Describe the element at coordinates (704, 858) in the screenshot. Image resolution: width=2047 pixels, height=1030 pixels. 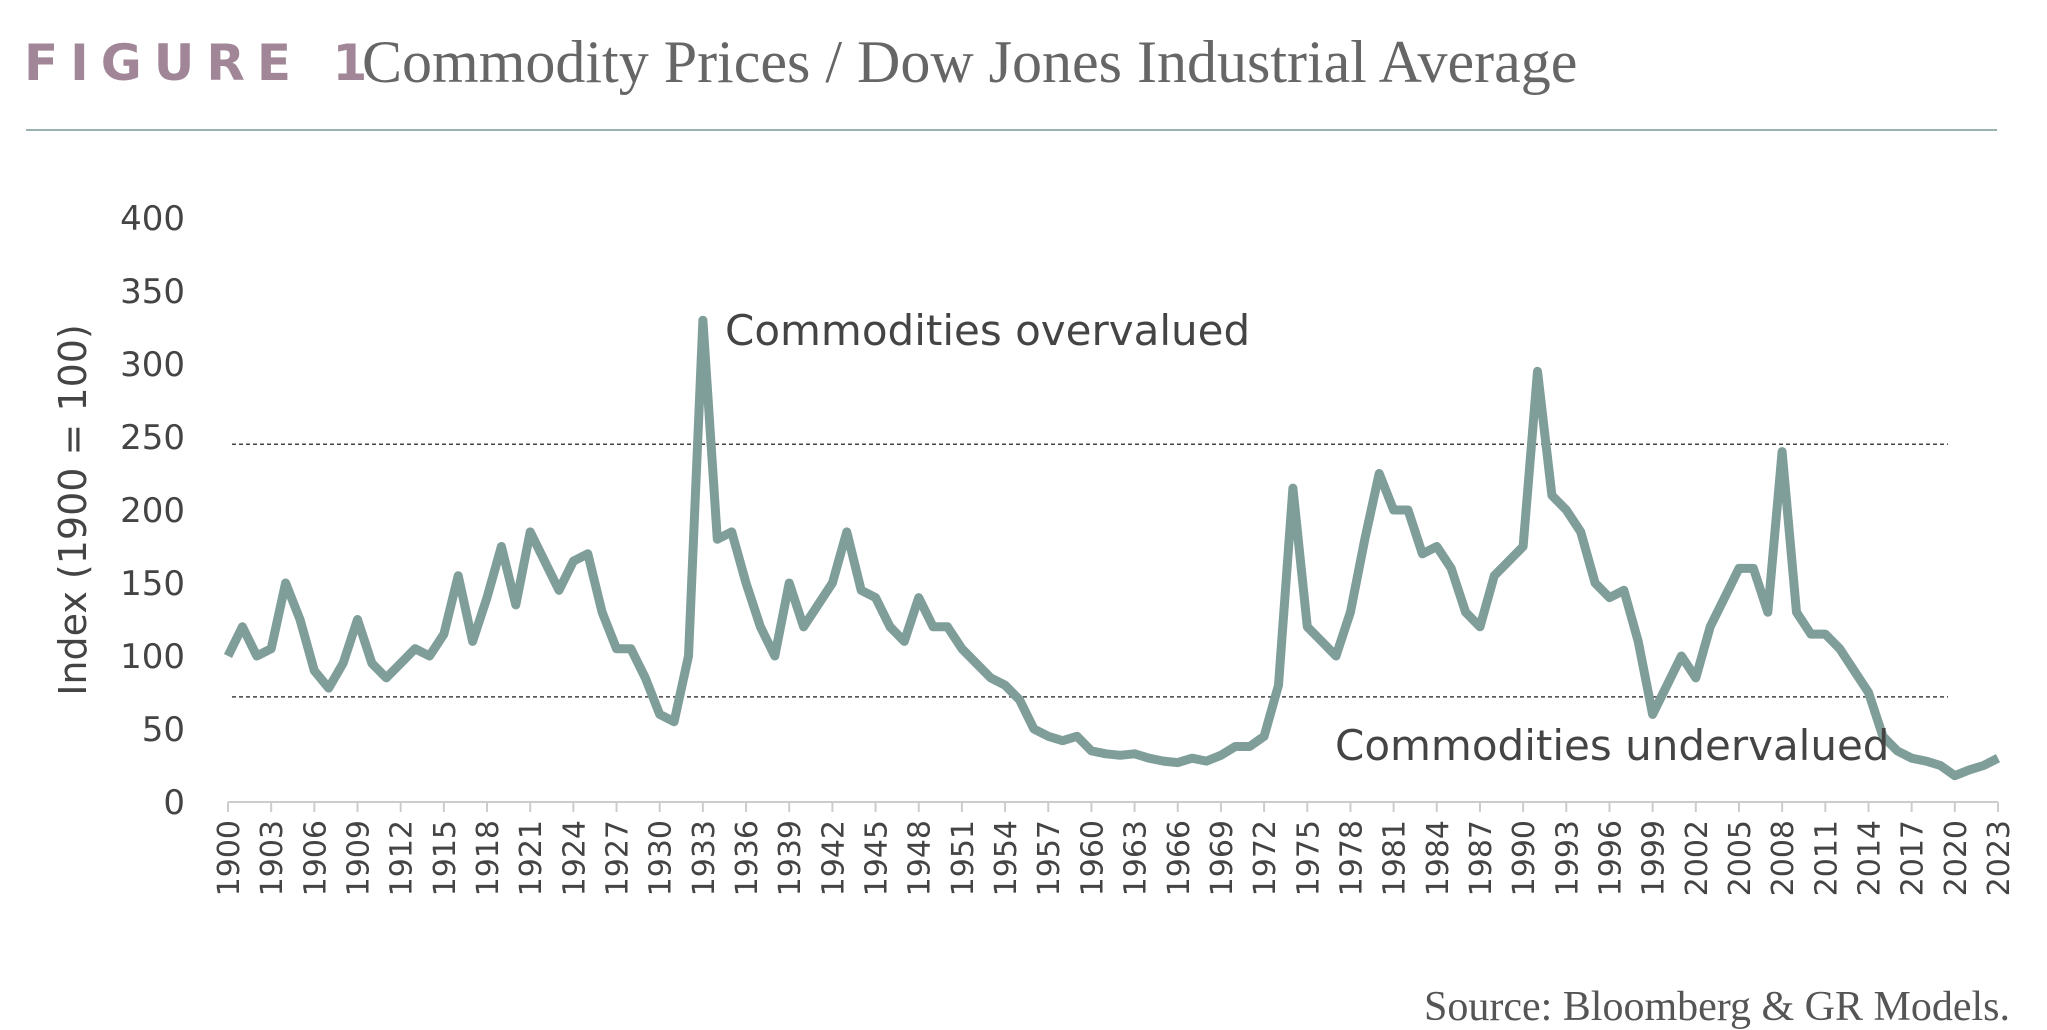
I see `x-tick-label: 1933` at that location.